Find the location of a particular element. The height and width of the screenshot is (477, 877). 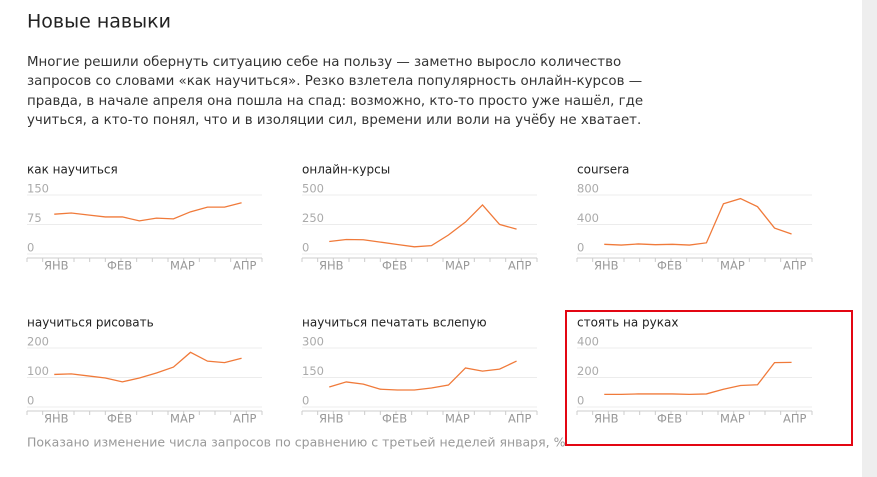

y-tick-label: 500 is located at coordinates (313, 189).